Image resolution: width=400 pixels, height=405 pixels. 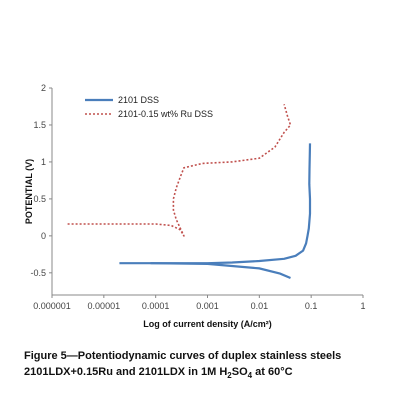 I want to click on caption-sub-2: 2, so click(x=229, y=376).